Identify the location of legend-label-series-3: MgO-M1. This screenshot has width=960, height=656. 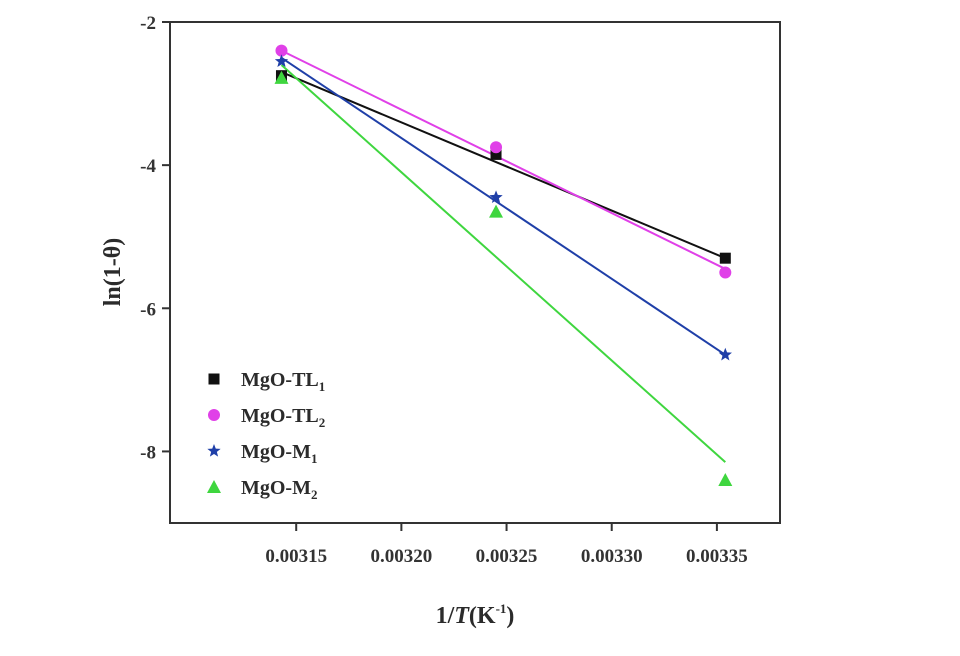
(279, 453).